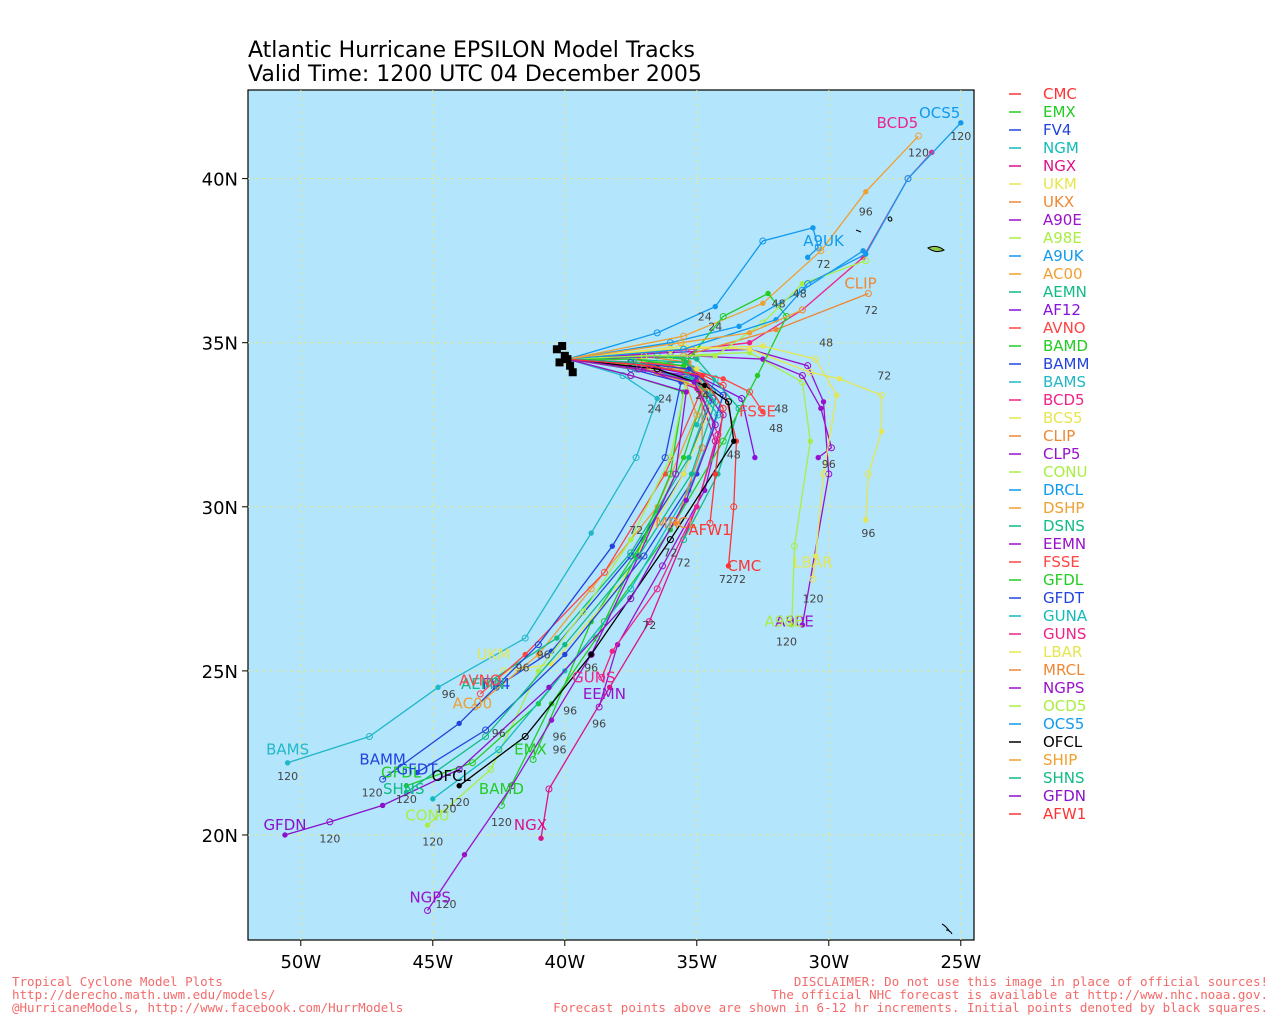 This screenshot has height=1024, width=1280. Describe the element at coordinates (1061, 454) in the screenshot. I see `legend-entry: CLP5` at that location.